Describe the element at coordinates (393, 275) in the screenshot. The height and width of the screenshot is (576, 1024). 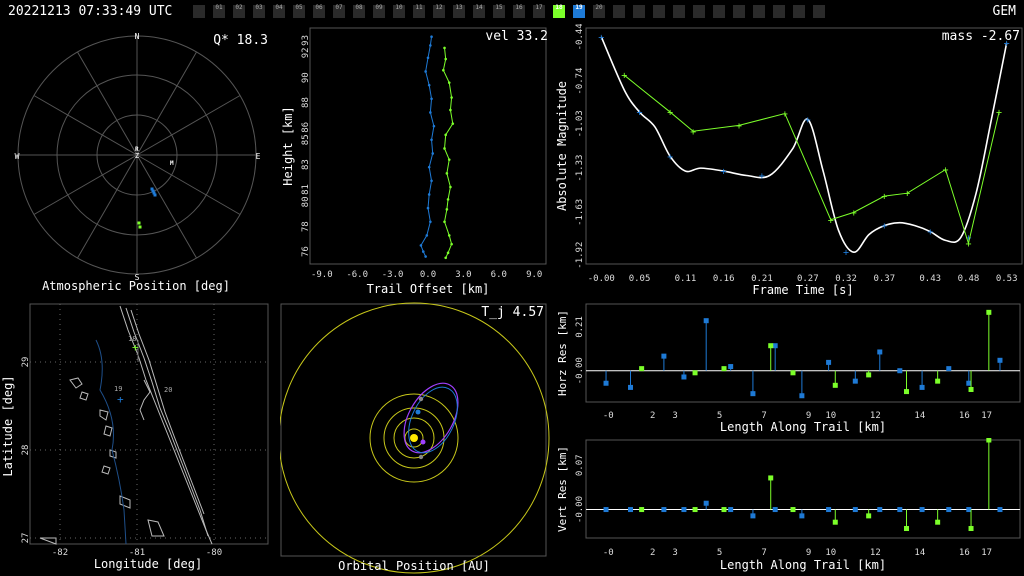
I see `height-xtick: -3.0` at that location.